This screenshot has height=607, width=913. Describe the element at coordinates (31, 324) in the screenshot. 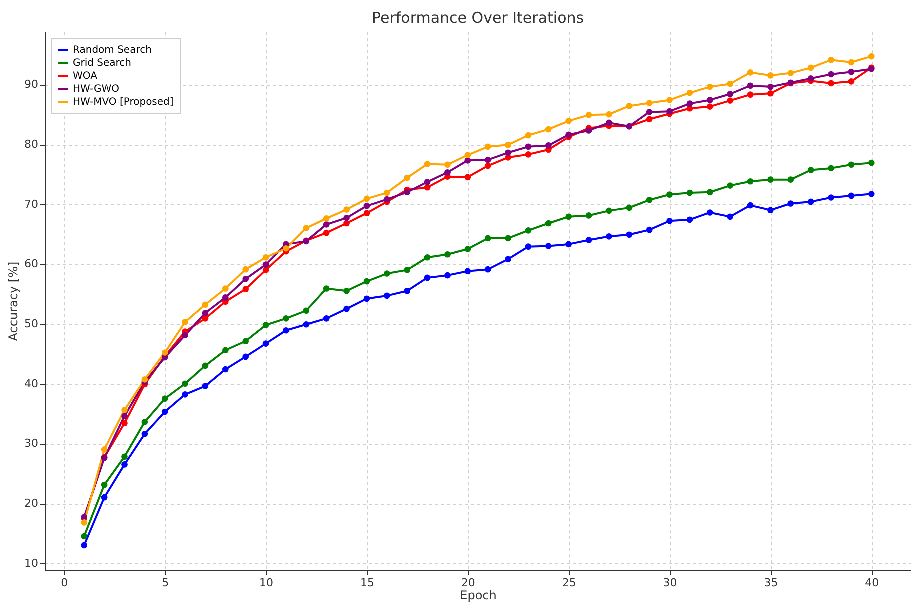

I see `y-tick-label: 50` at that location.